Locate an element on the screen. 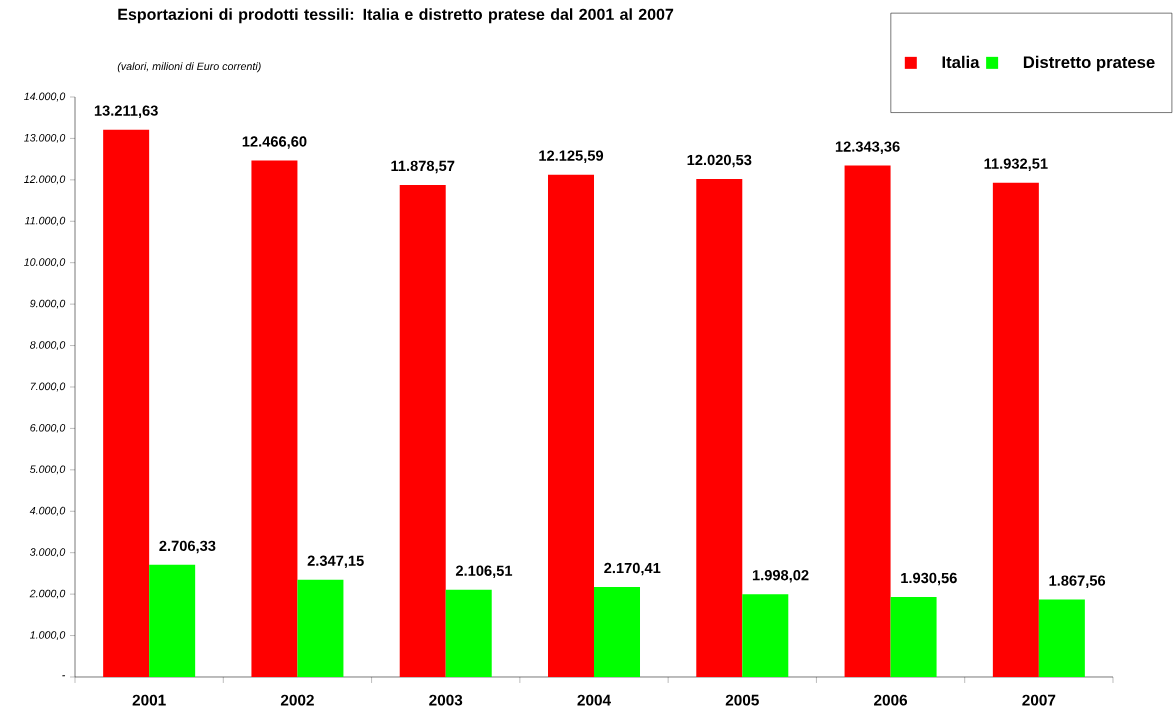 This screenshot has height=720, width=1174. y-tick-label: 4.000,0 is located at coordinates (47, 511).